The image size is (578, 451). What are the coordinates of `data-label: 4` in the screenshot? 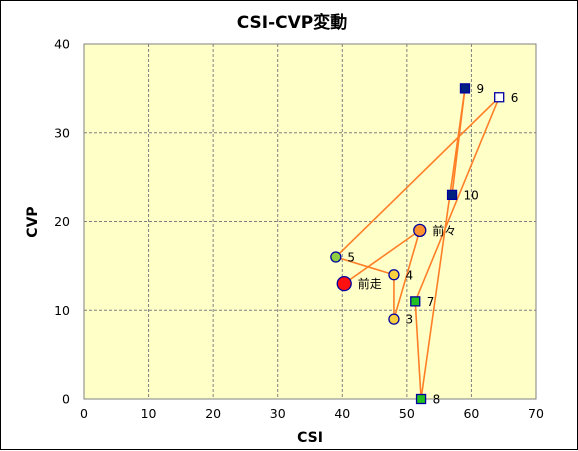 It's located at (409, 275).